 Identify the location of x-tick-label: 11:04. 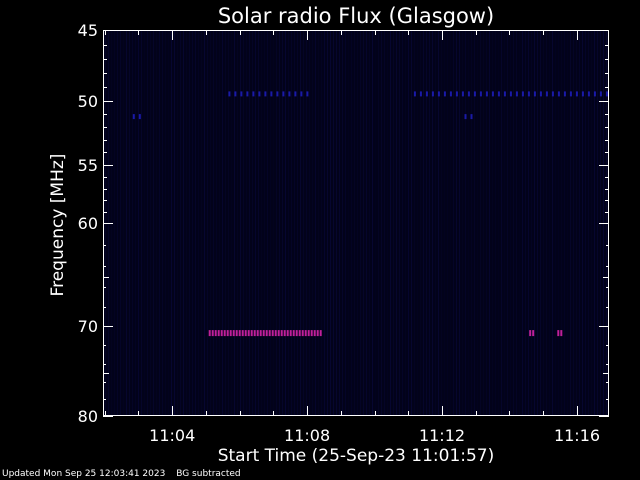
(172, 435).